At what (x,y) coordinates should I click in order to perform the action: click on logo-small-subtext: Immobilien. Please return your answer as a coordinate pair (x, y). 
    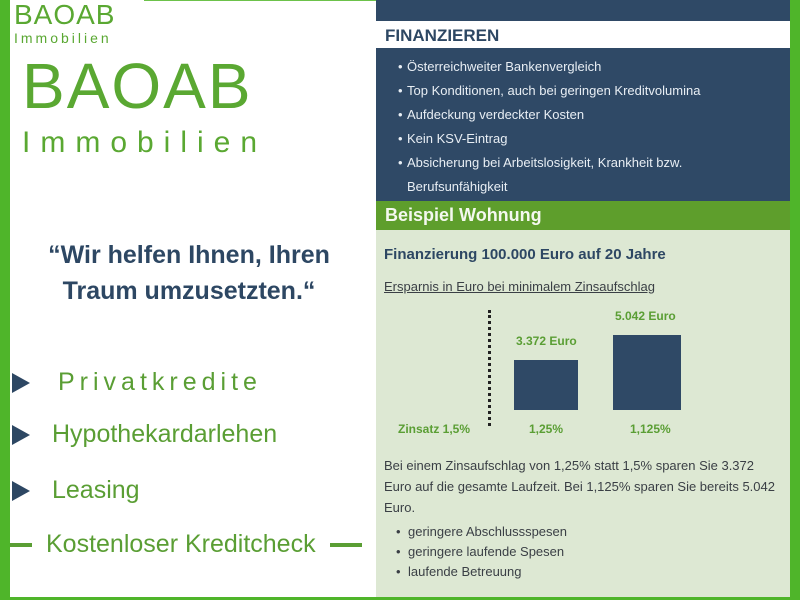
    Looking at the image, I should click on (63, 38).